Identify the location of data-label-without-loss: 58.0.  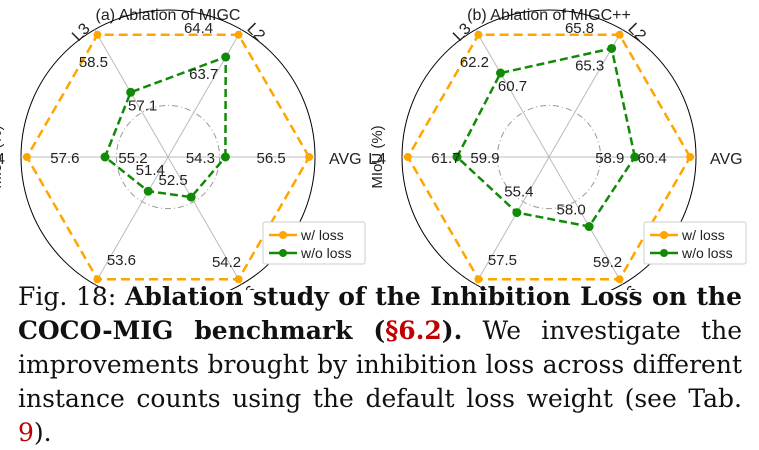
(571, 210).